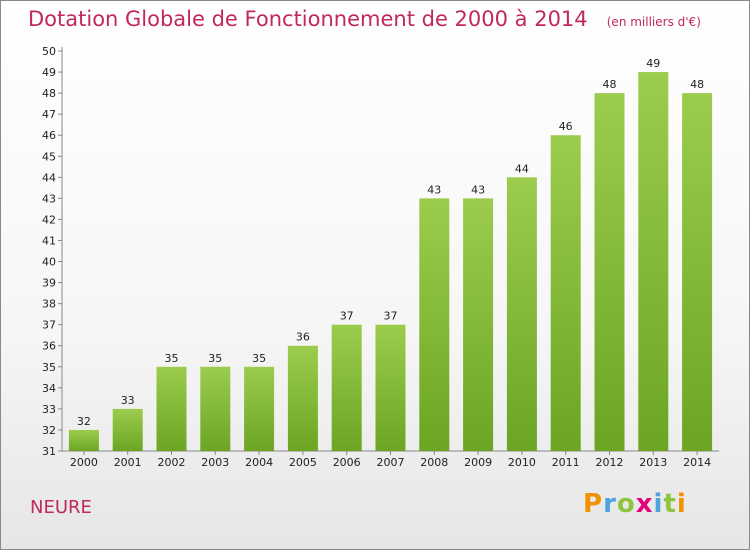 This screenshot has height=550, width=750. I want to click on data-label-2005: 36, so click(303, 337).